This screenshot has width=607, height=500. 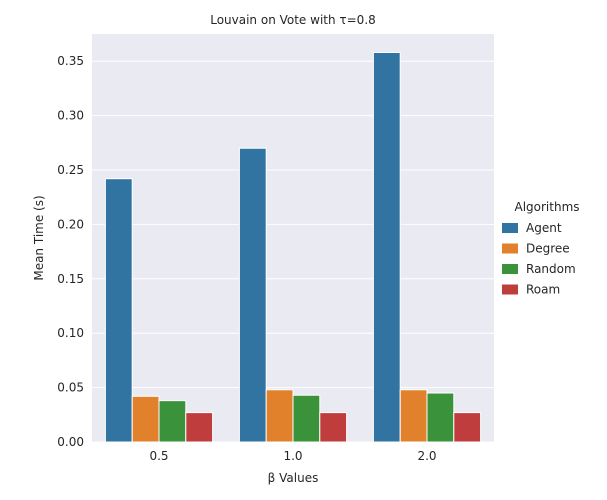 I want to click on y-tick-label: 0.20, so click(x=70, y=224).